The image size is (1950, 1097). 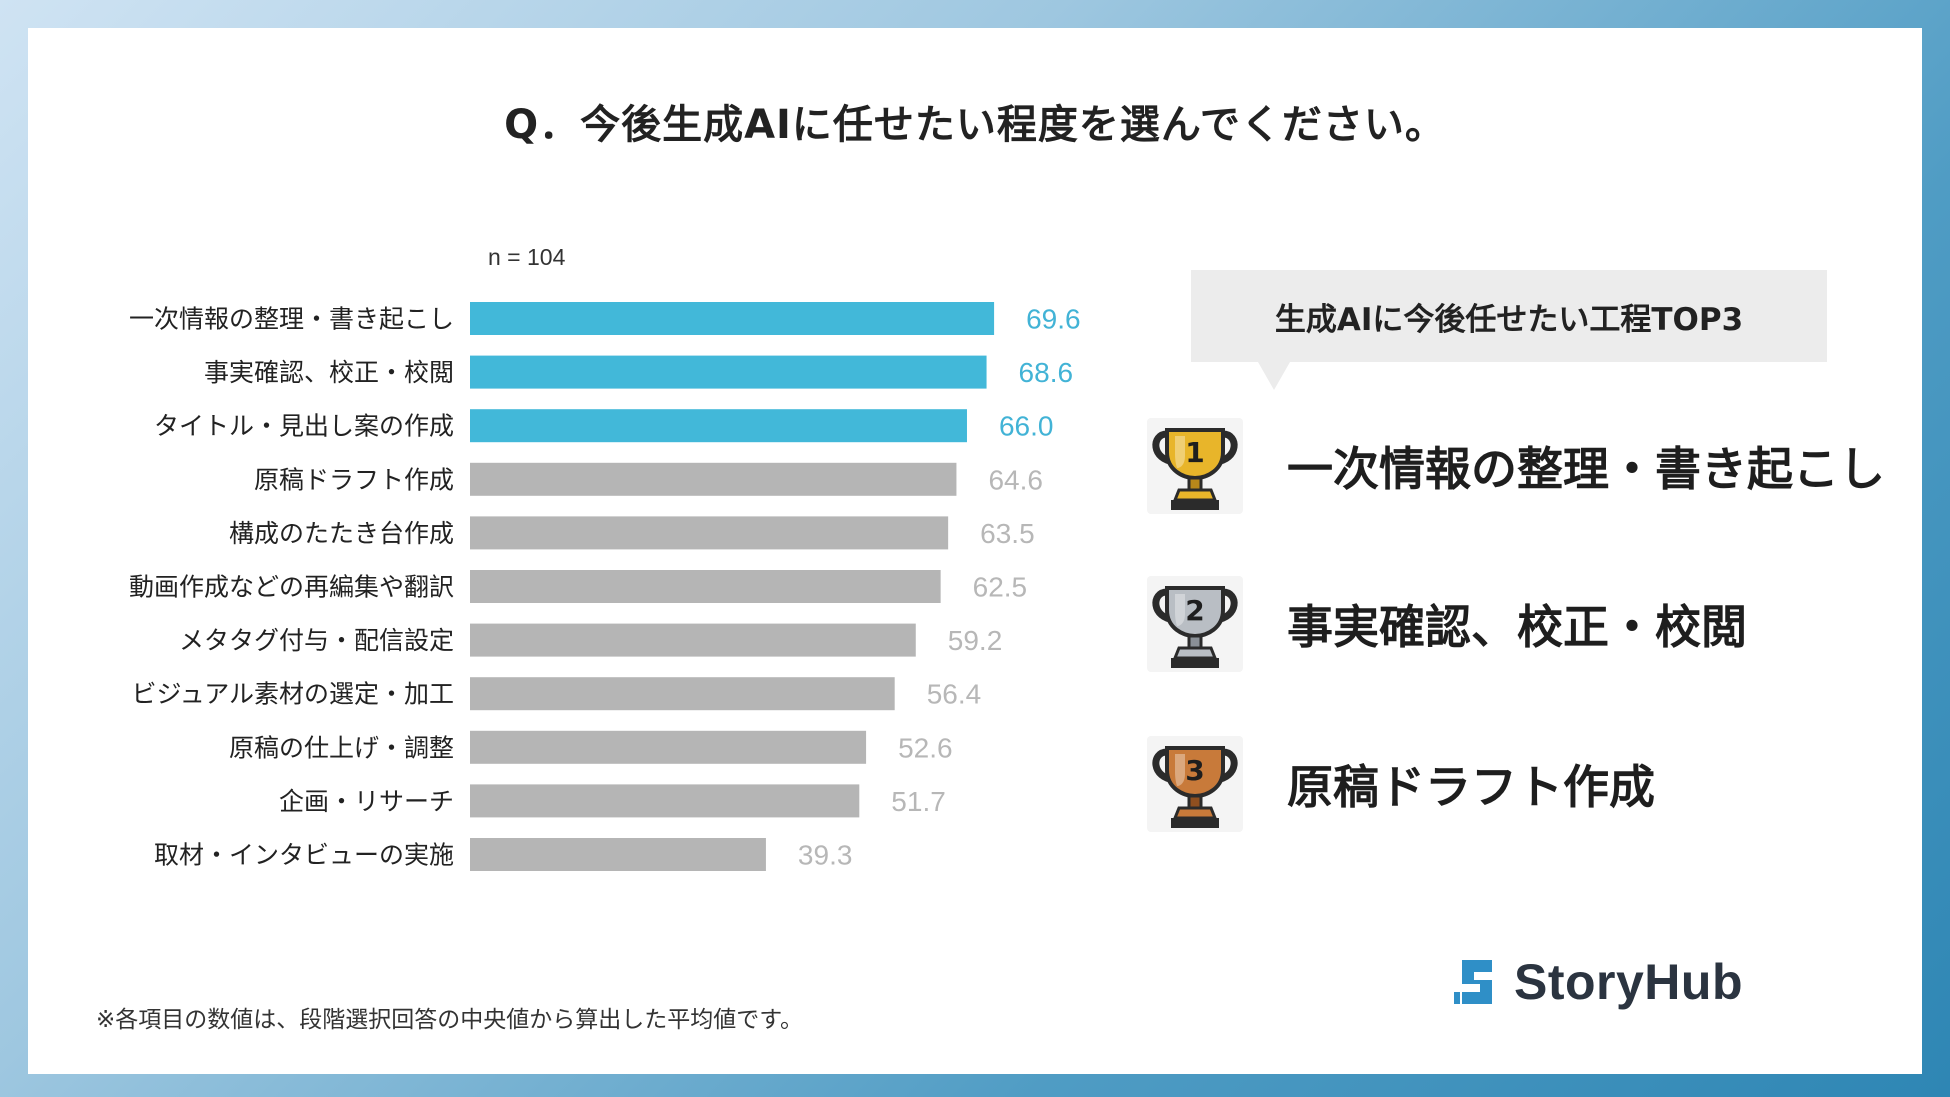 I want to click on rank-3-row: 3 原稿ドラフト作成, so click(x=1400, y=784).